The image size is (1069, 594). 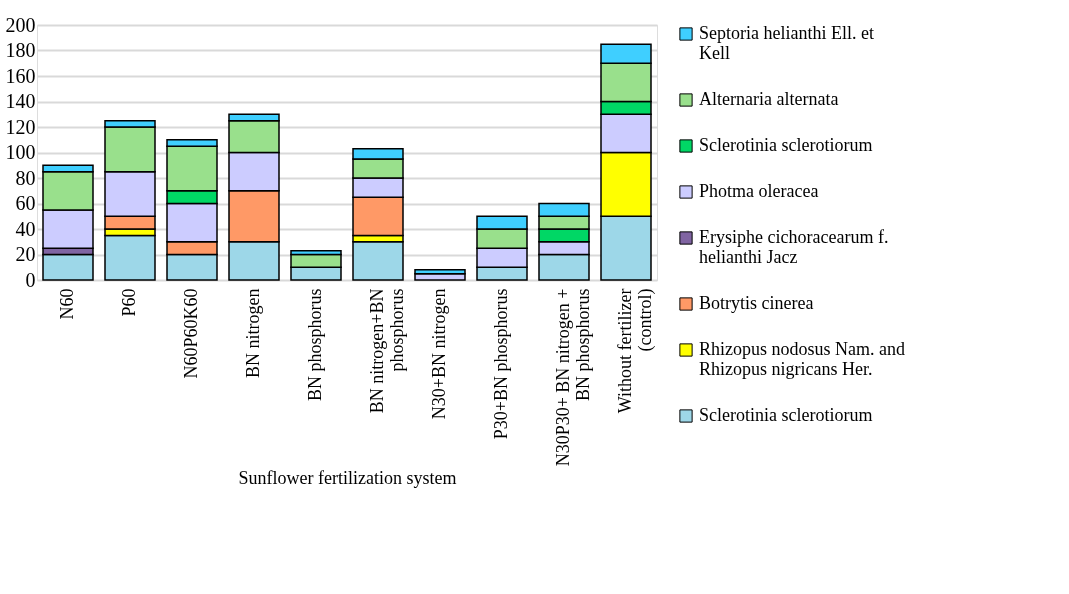 I want to click on x-tick-label: BN nitrogen+BN phosphorus, so click(x=387, y=351).